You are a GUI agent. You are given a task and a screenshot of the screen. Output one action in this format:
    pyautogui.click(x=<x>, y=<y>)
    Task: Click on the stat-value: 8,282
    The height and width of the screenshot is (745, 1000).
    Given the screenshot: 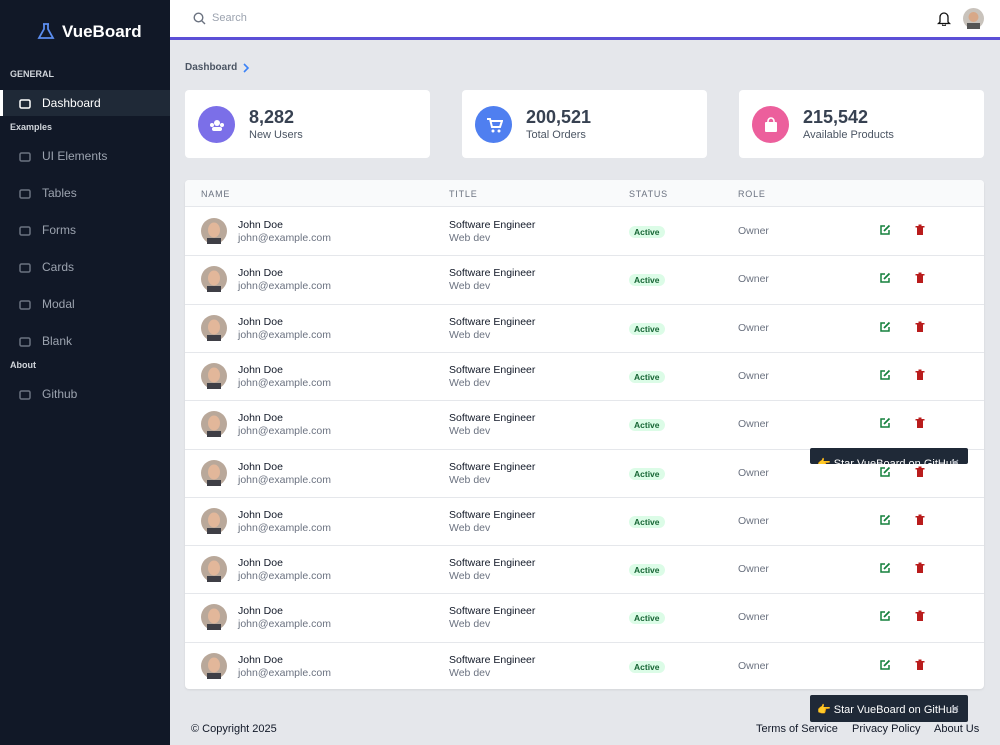 What is the action you would take?
    pyautogui.click(x=272, y=117)
    